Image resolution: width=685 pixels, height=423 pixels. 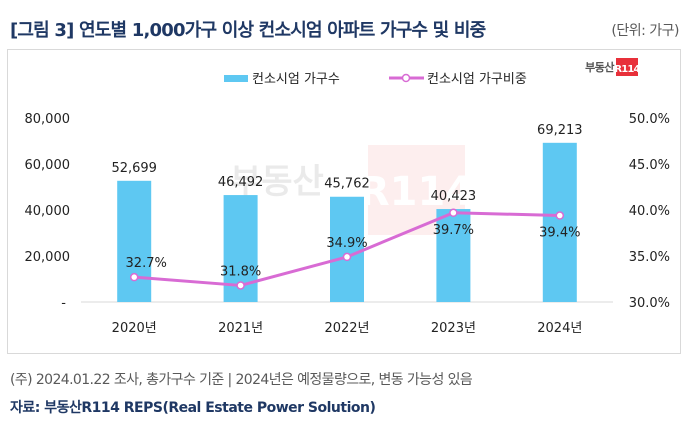 What do you see at coordinates (63, 303) in the screenshot?
I see `y-left-tick-label: -` at bounding box center [63, 303].